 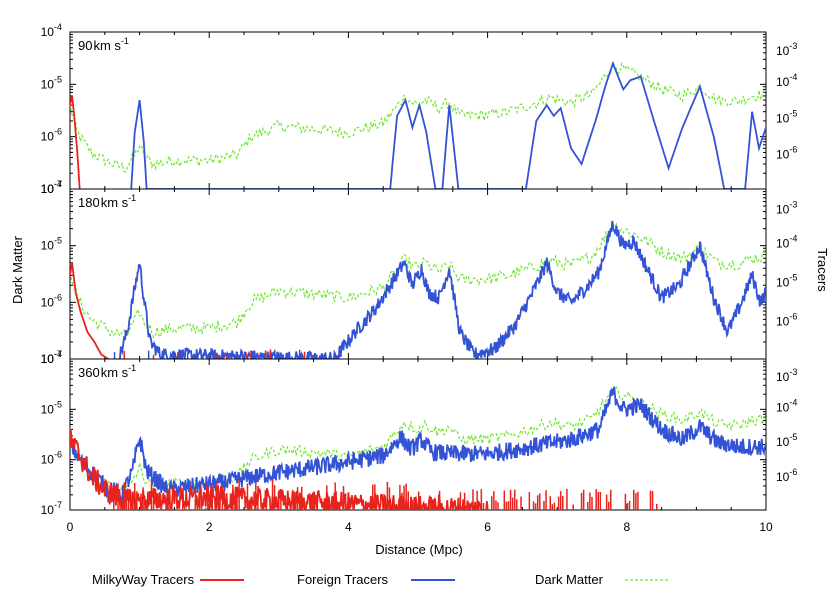 I want to click on x-axis: 0 2 4 6 8 10, so click(x=420, y=527).